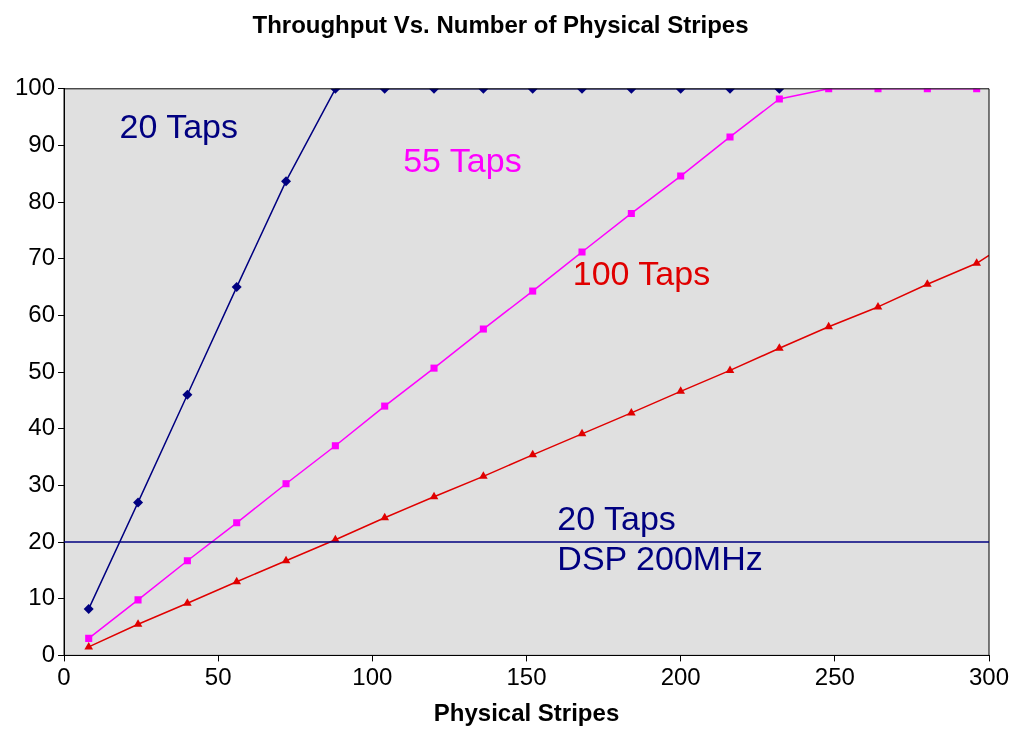 The image size is (1023, 743). What do you see at coordinates (526, 713) in the screenshot?
I see `x-axis-title: Physical Stripes` at bounding box center [526, 713].